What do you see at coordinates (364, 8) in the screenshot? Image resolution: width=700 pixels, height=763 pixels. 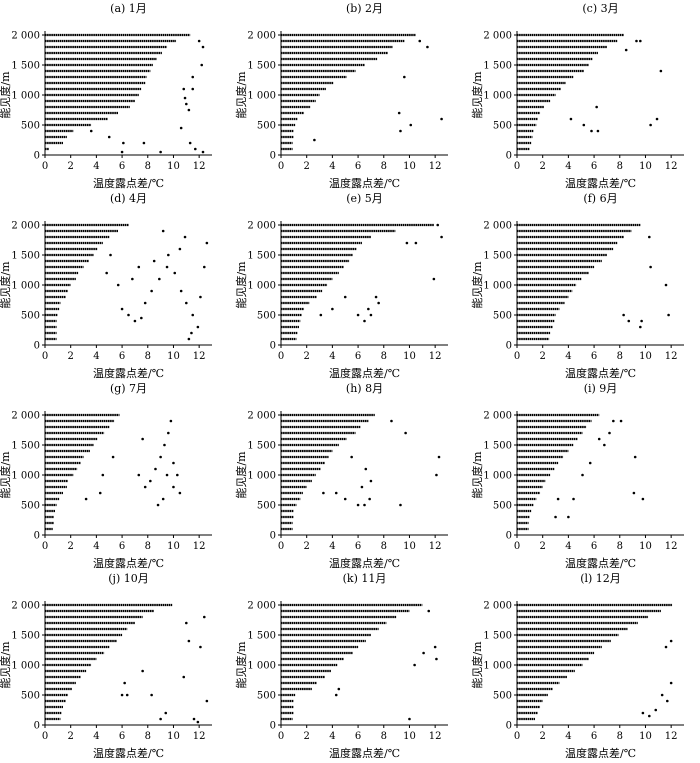 I see `subplot-title: (b) 2月` at bounding box center [364, 8].